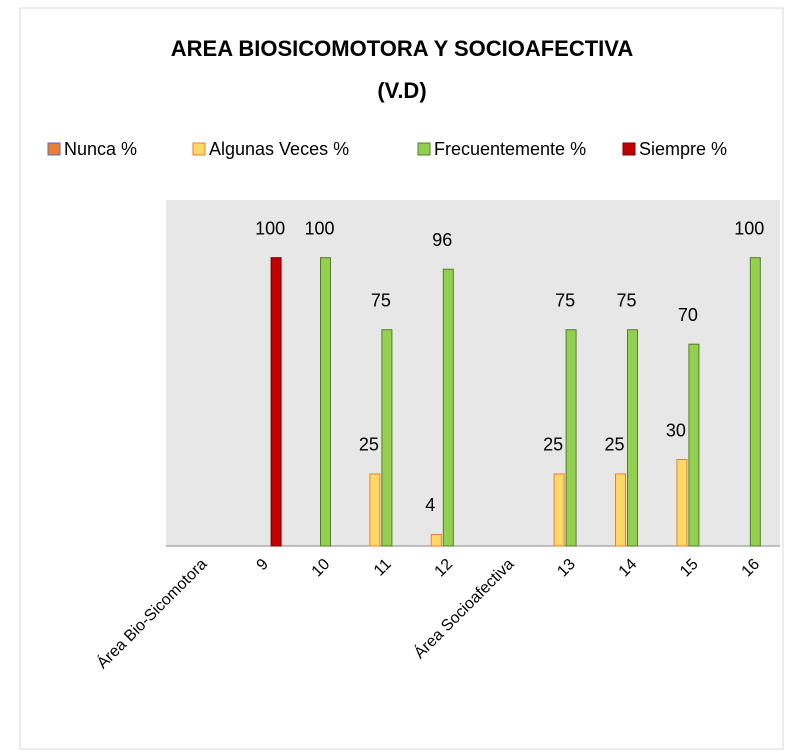 This screenshot has width=803, height=756. Describe the element at coordinates (401, 90) in the screenshot. I see `chart-subtitle: (V.D)` at that location.